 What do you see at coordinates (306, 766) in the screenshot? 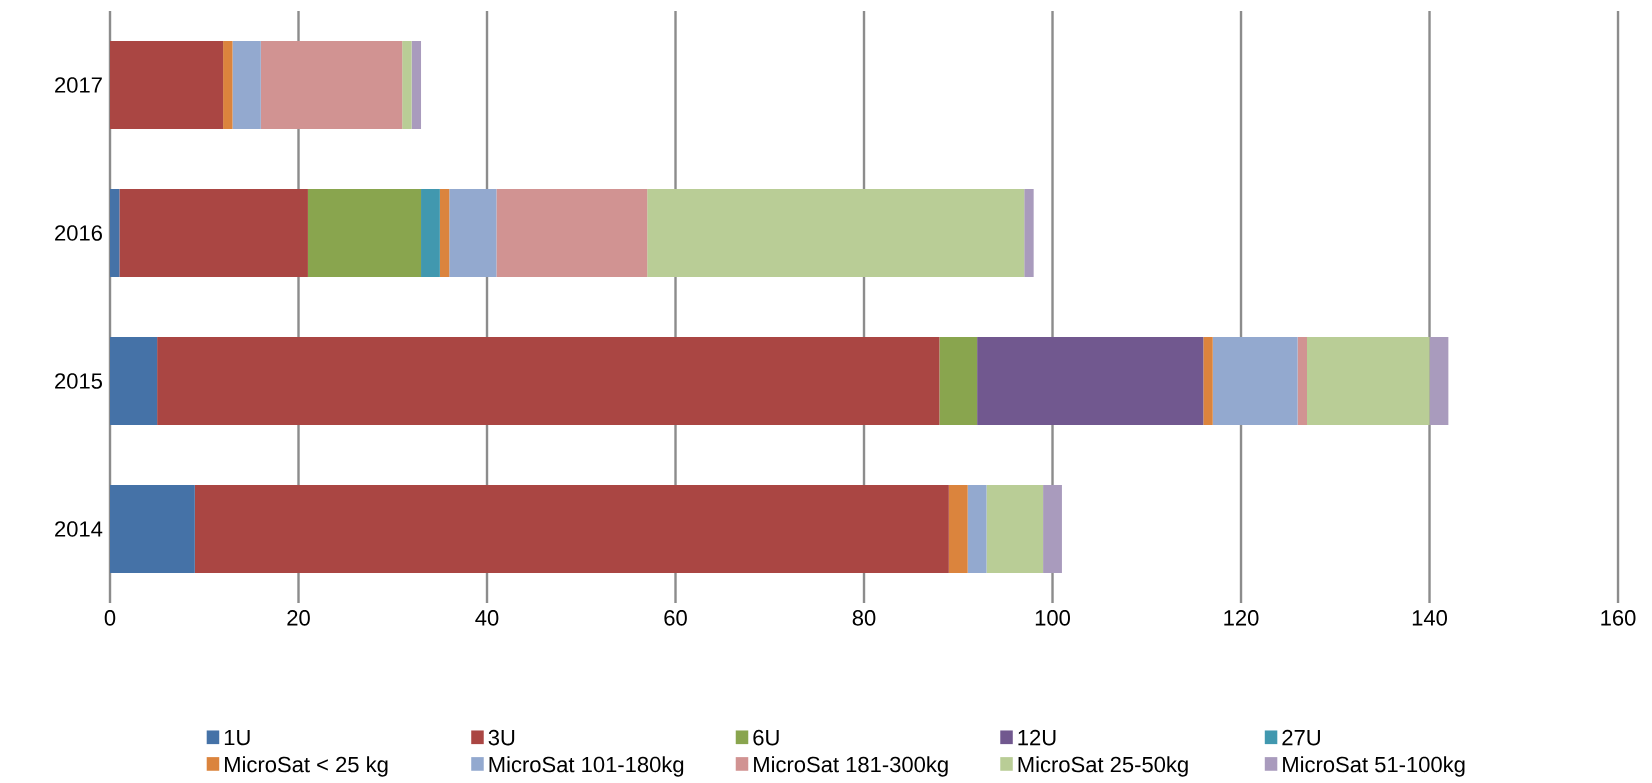
I see `legend-label: MicroSat < 25 kg` at bounding box center [306, 766].